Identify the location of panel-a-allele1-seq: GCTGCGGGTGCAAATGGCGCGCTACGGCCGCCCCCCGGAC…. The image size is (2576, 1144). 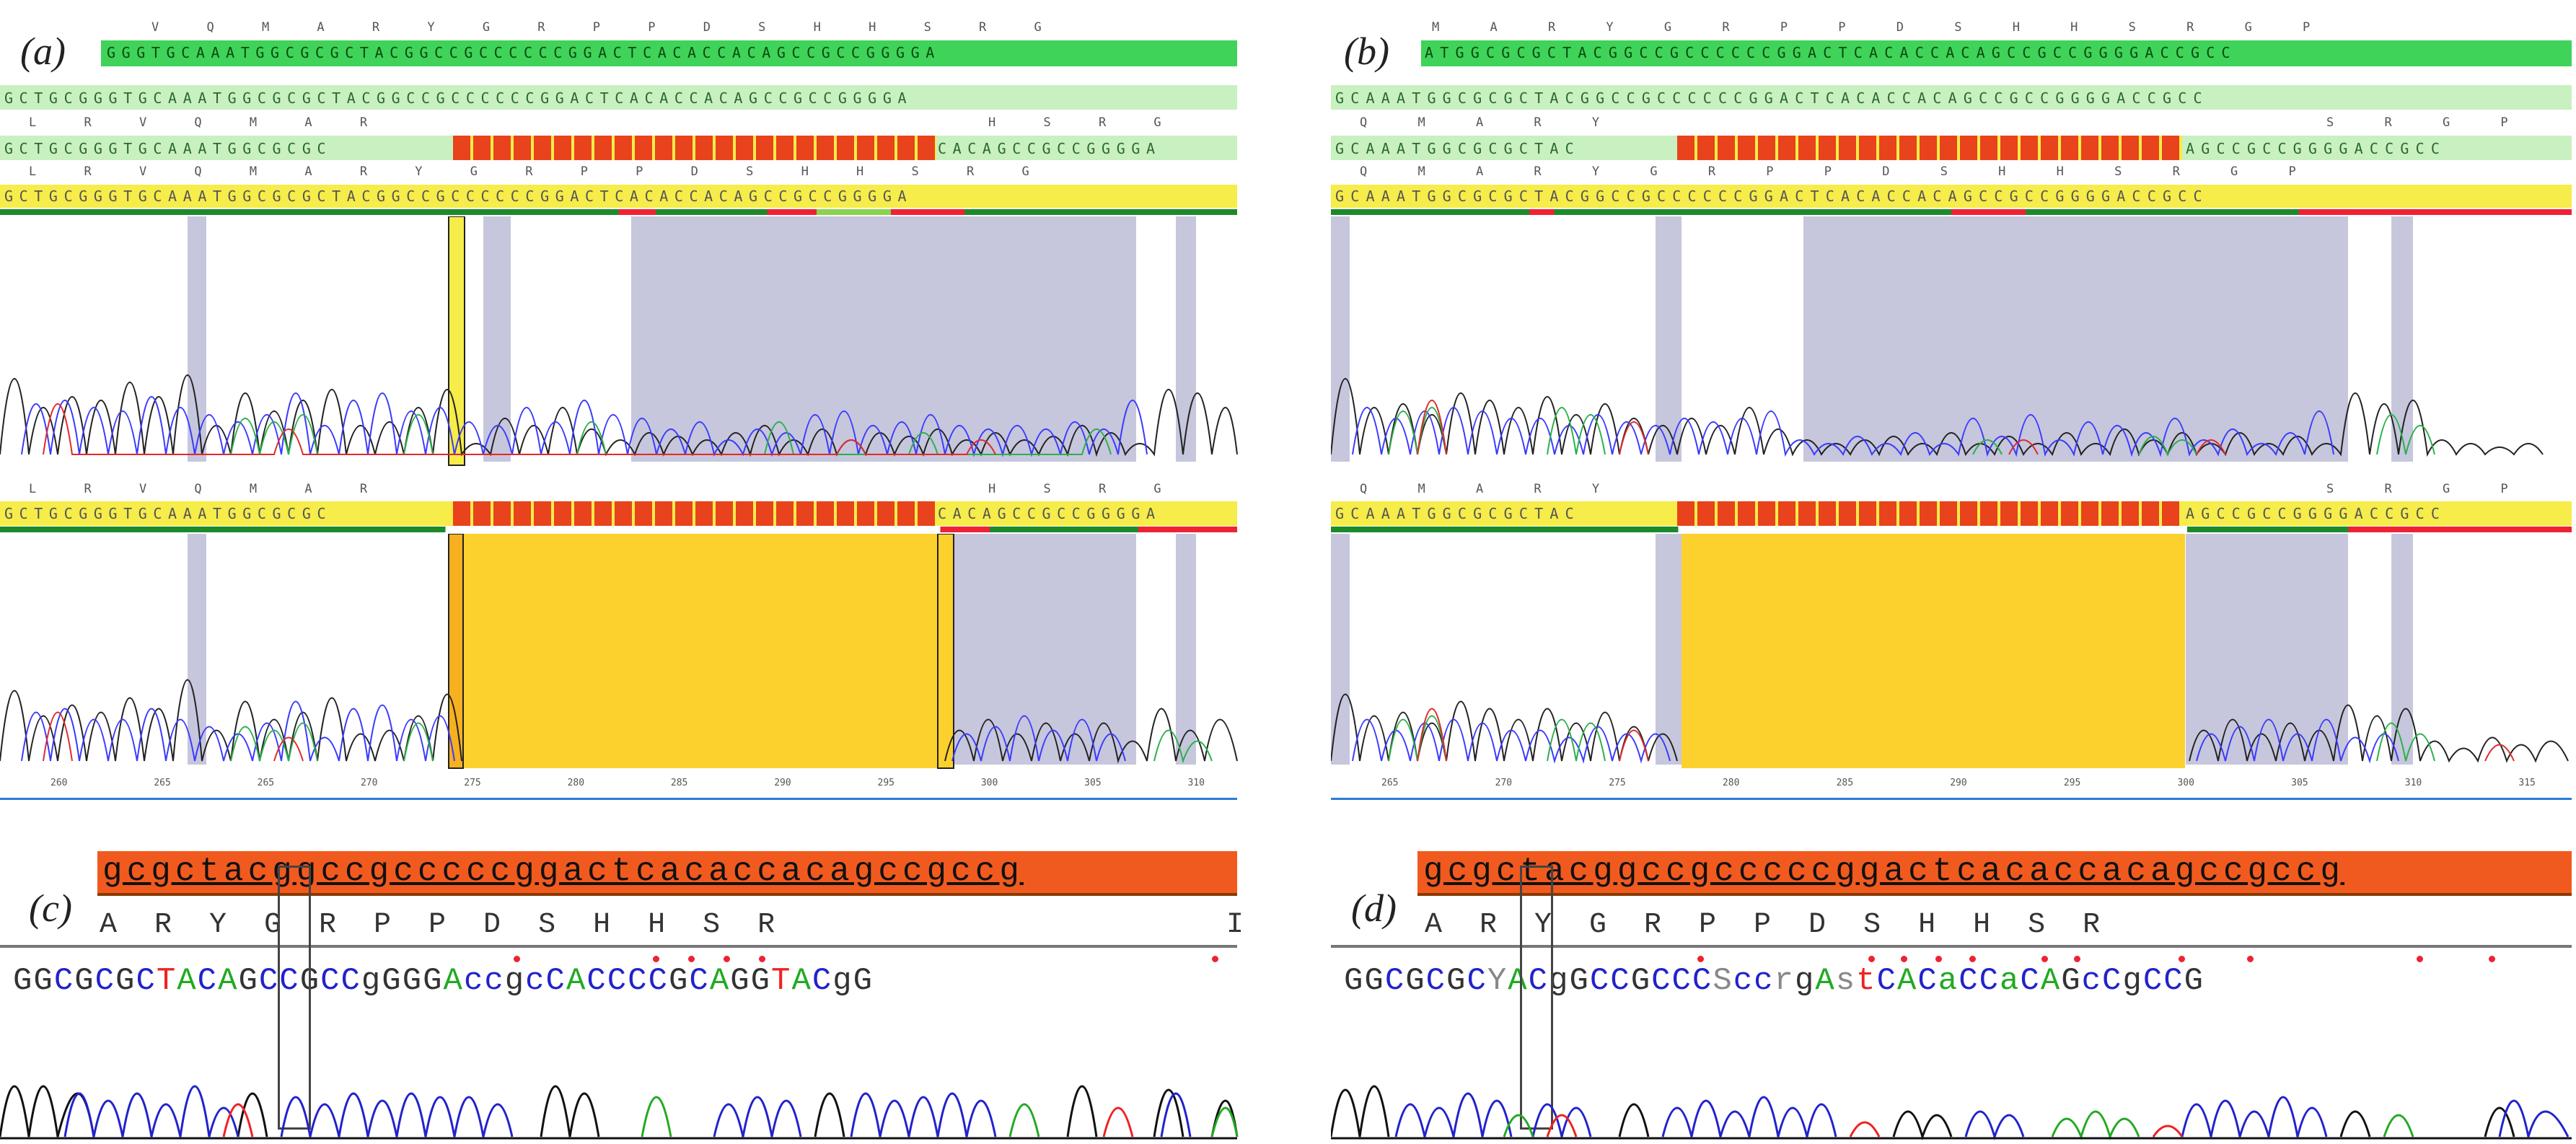
(458, 98).